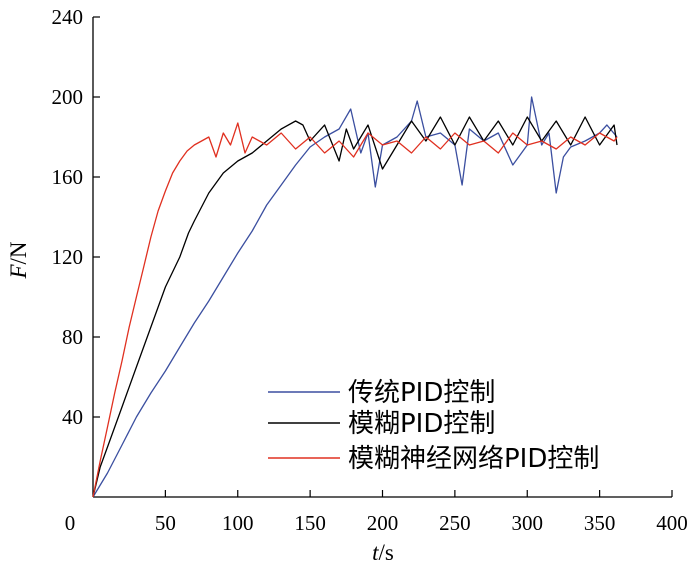  I want to click on x-tick-label: 0, so click(70, 523).